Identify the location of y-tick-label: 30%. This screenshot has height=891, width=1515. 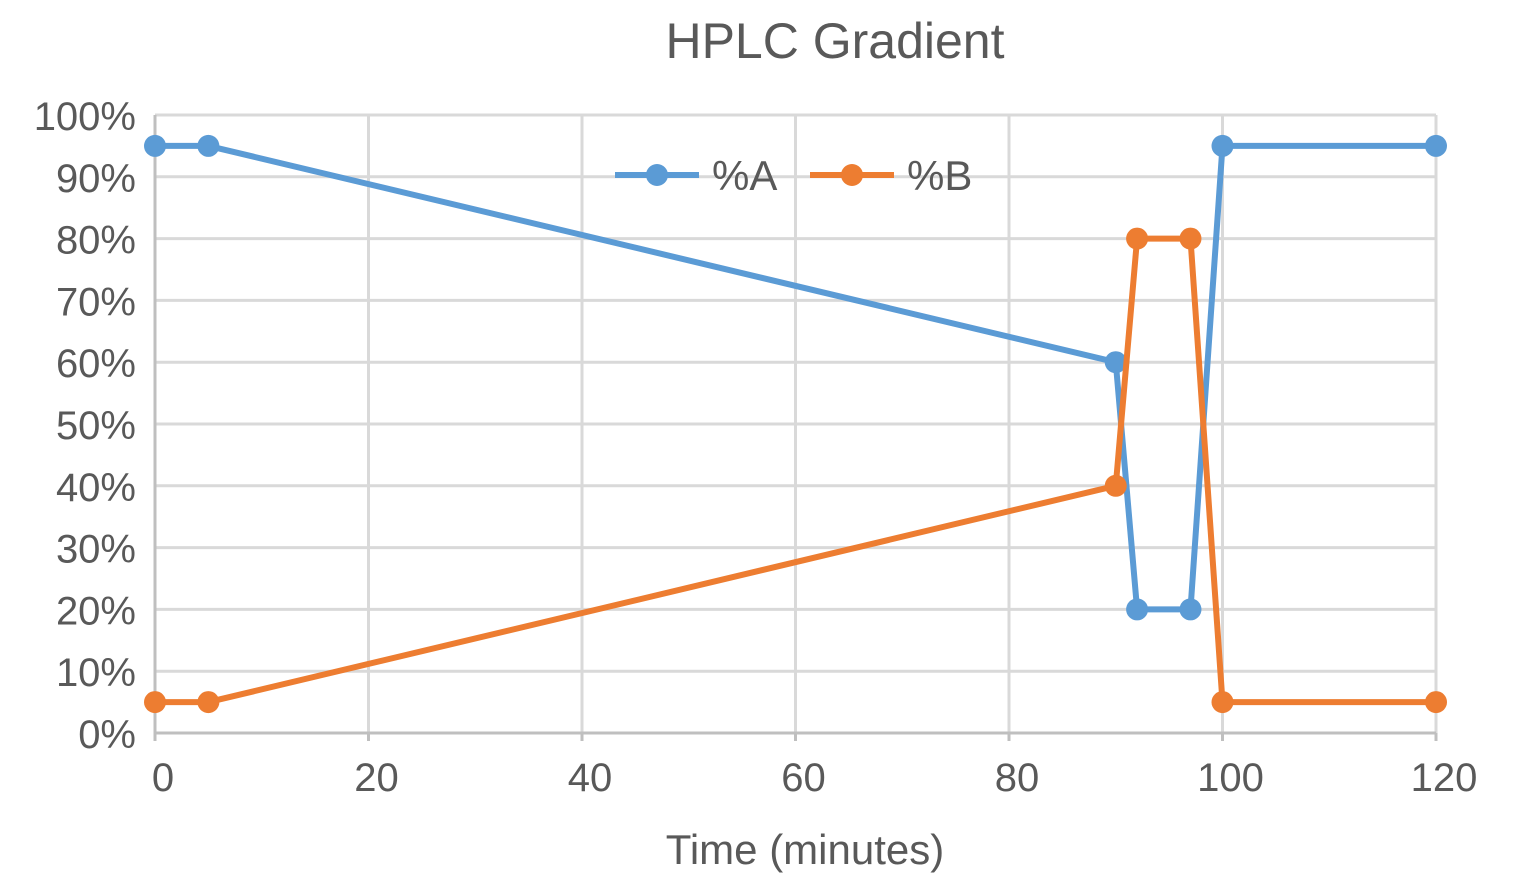
(96, 550).